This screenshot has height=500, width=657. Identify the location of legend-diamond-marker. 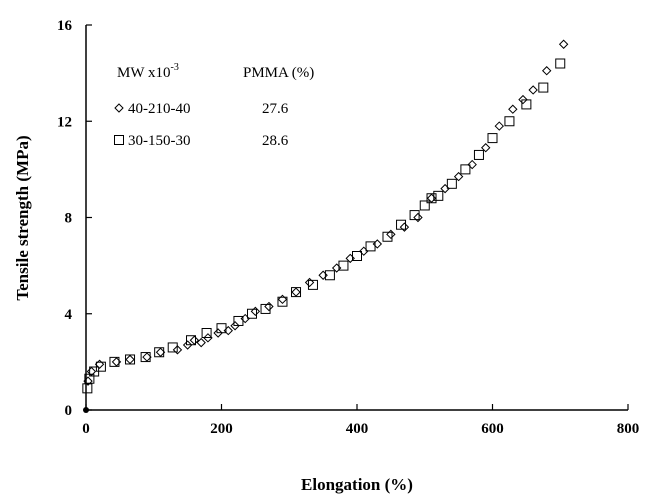
(119, 108).